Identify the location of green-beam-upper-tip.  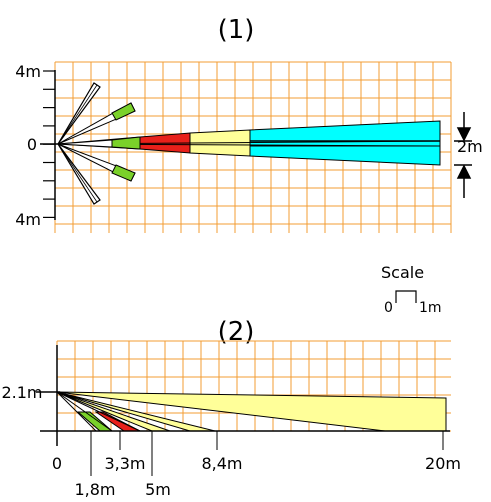
(123, 111).